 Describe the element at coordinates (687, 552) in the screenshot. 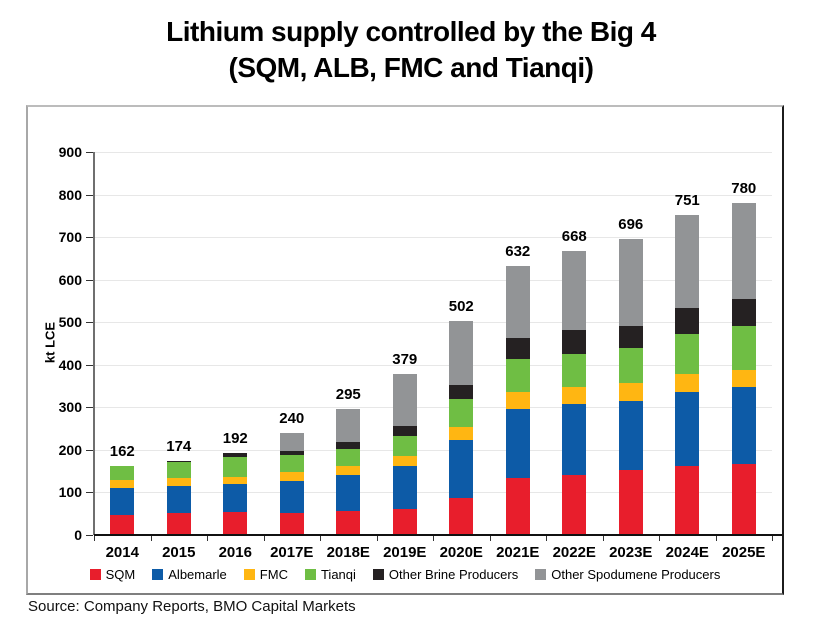

I see `x-tick-label: 2024E` at that location.